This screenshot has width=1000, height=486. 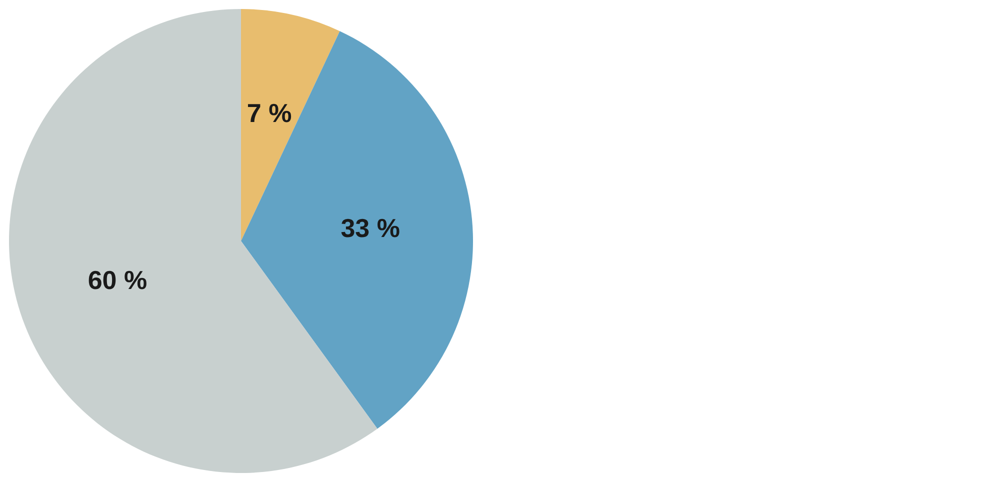 What do you see at coordinates (118, 280) in the screenshot?
I see `data-label: 60 %` at bounding box center [118, 280].